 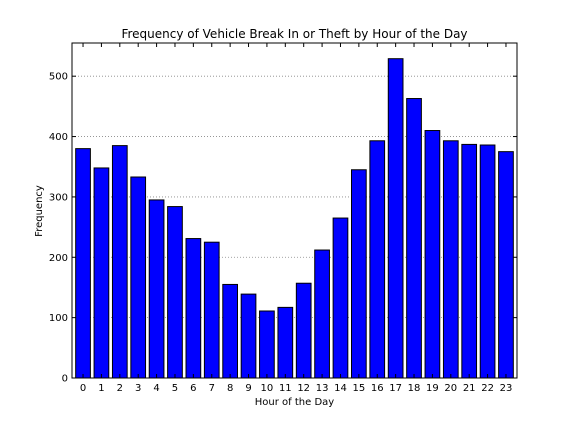 What do you see at coordinates (432, 388) in the screenshot?
I see `x-tick-label-19: 19` at bounding box center [432, 388].